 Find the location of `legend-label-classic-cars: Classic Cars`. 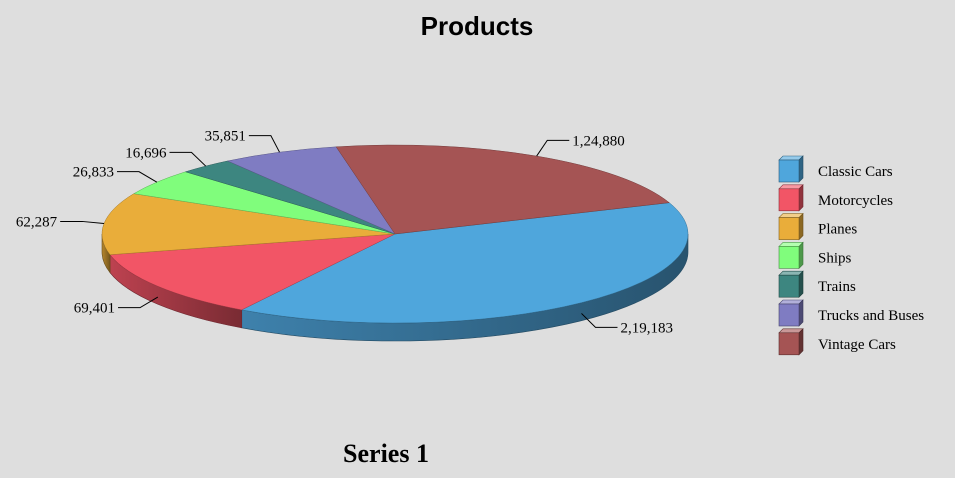

legend-label-classic-cars: Classic Cars is located at coordinates (855, 172).